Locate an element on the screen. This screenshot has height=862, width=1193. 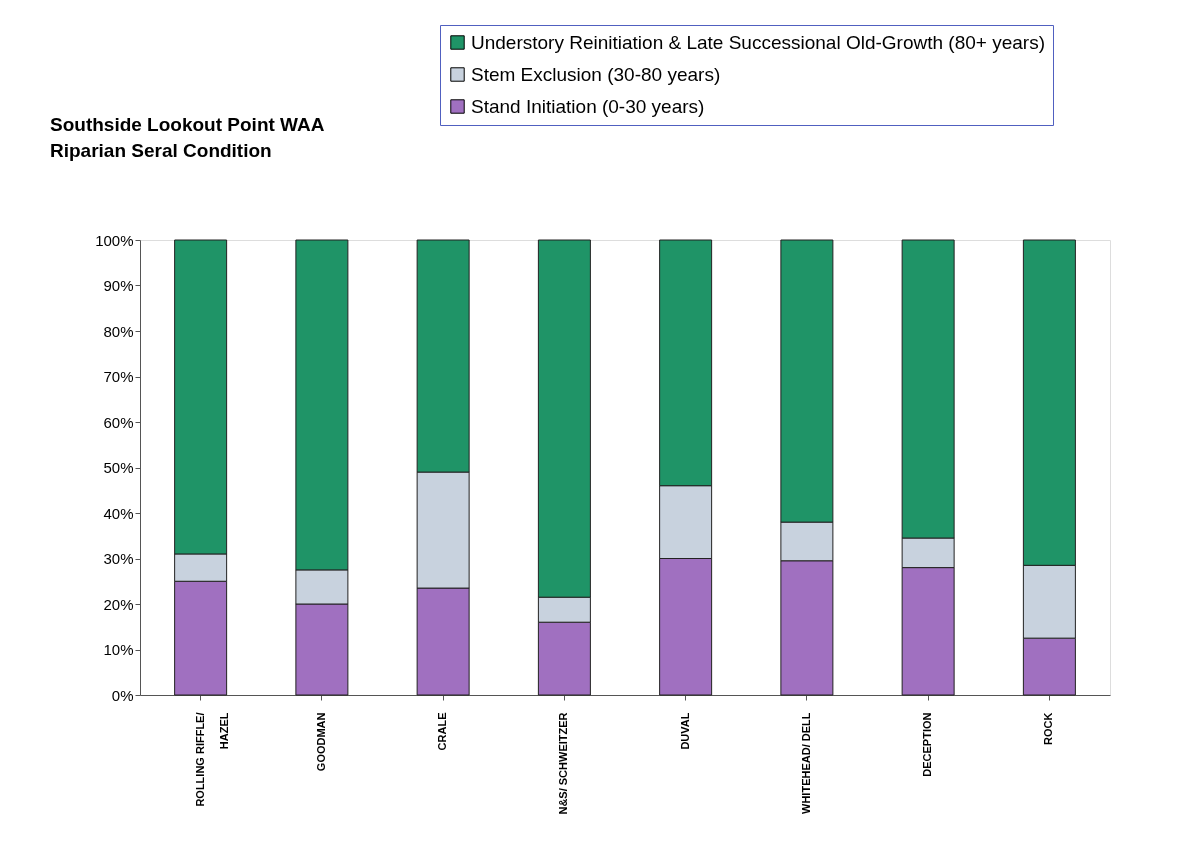
x-tick-label: GOODMAN is located at coordinates (320, 742).